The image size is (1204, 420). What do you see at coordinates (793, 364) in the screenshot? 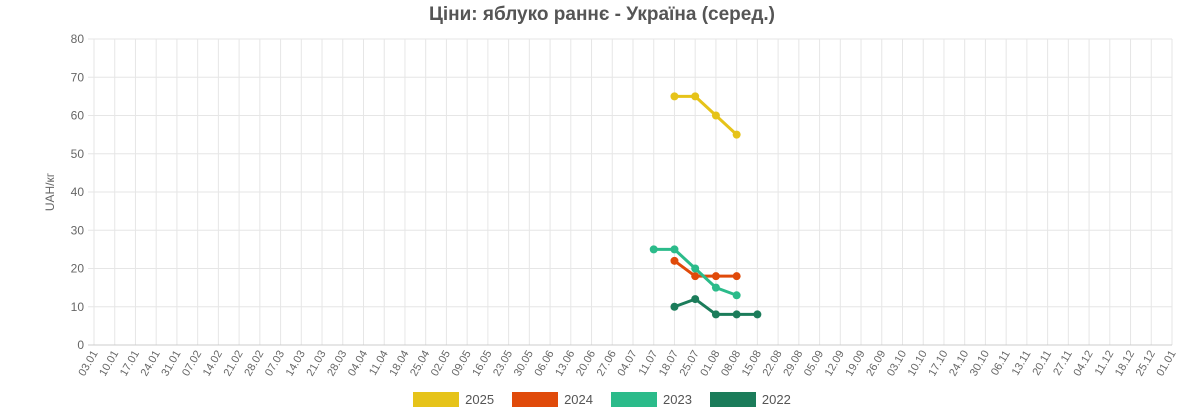
I see `x-tick-label: 29.08` at bounding box center [793, 364].